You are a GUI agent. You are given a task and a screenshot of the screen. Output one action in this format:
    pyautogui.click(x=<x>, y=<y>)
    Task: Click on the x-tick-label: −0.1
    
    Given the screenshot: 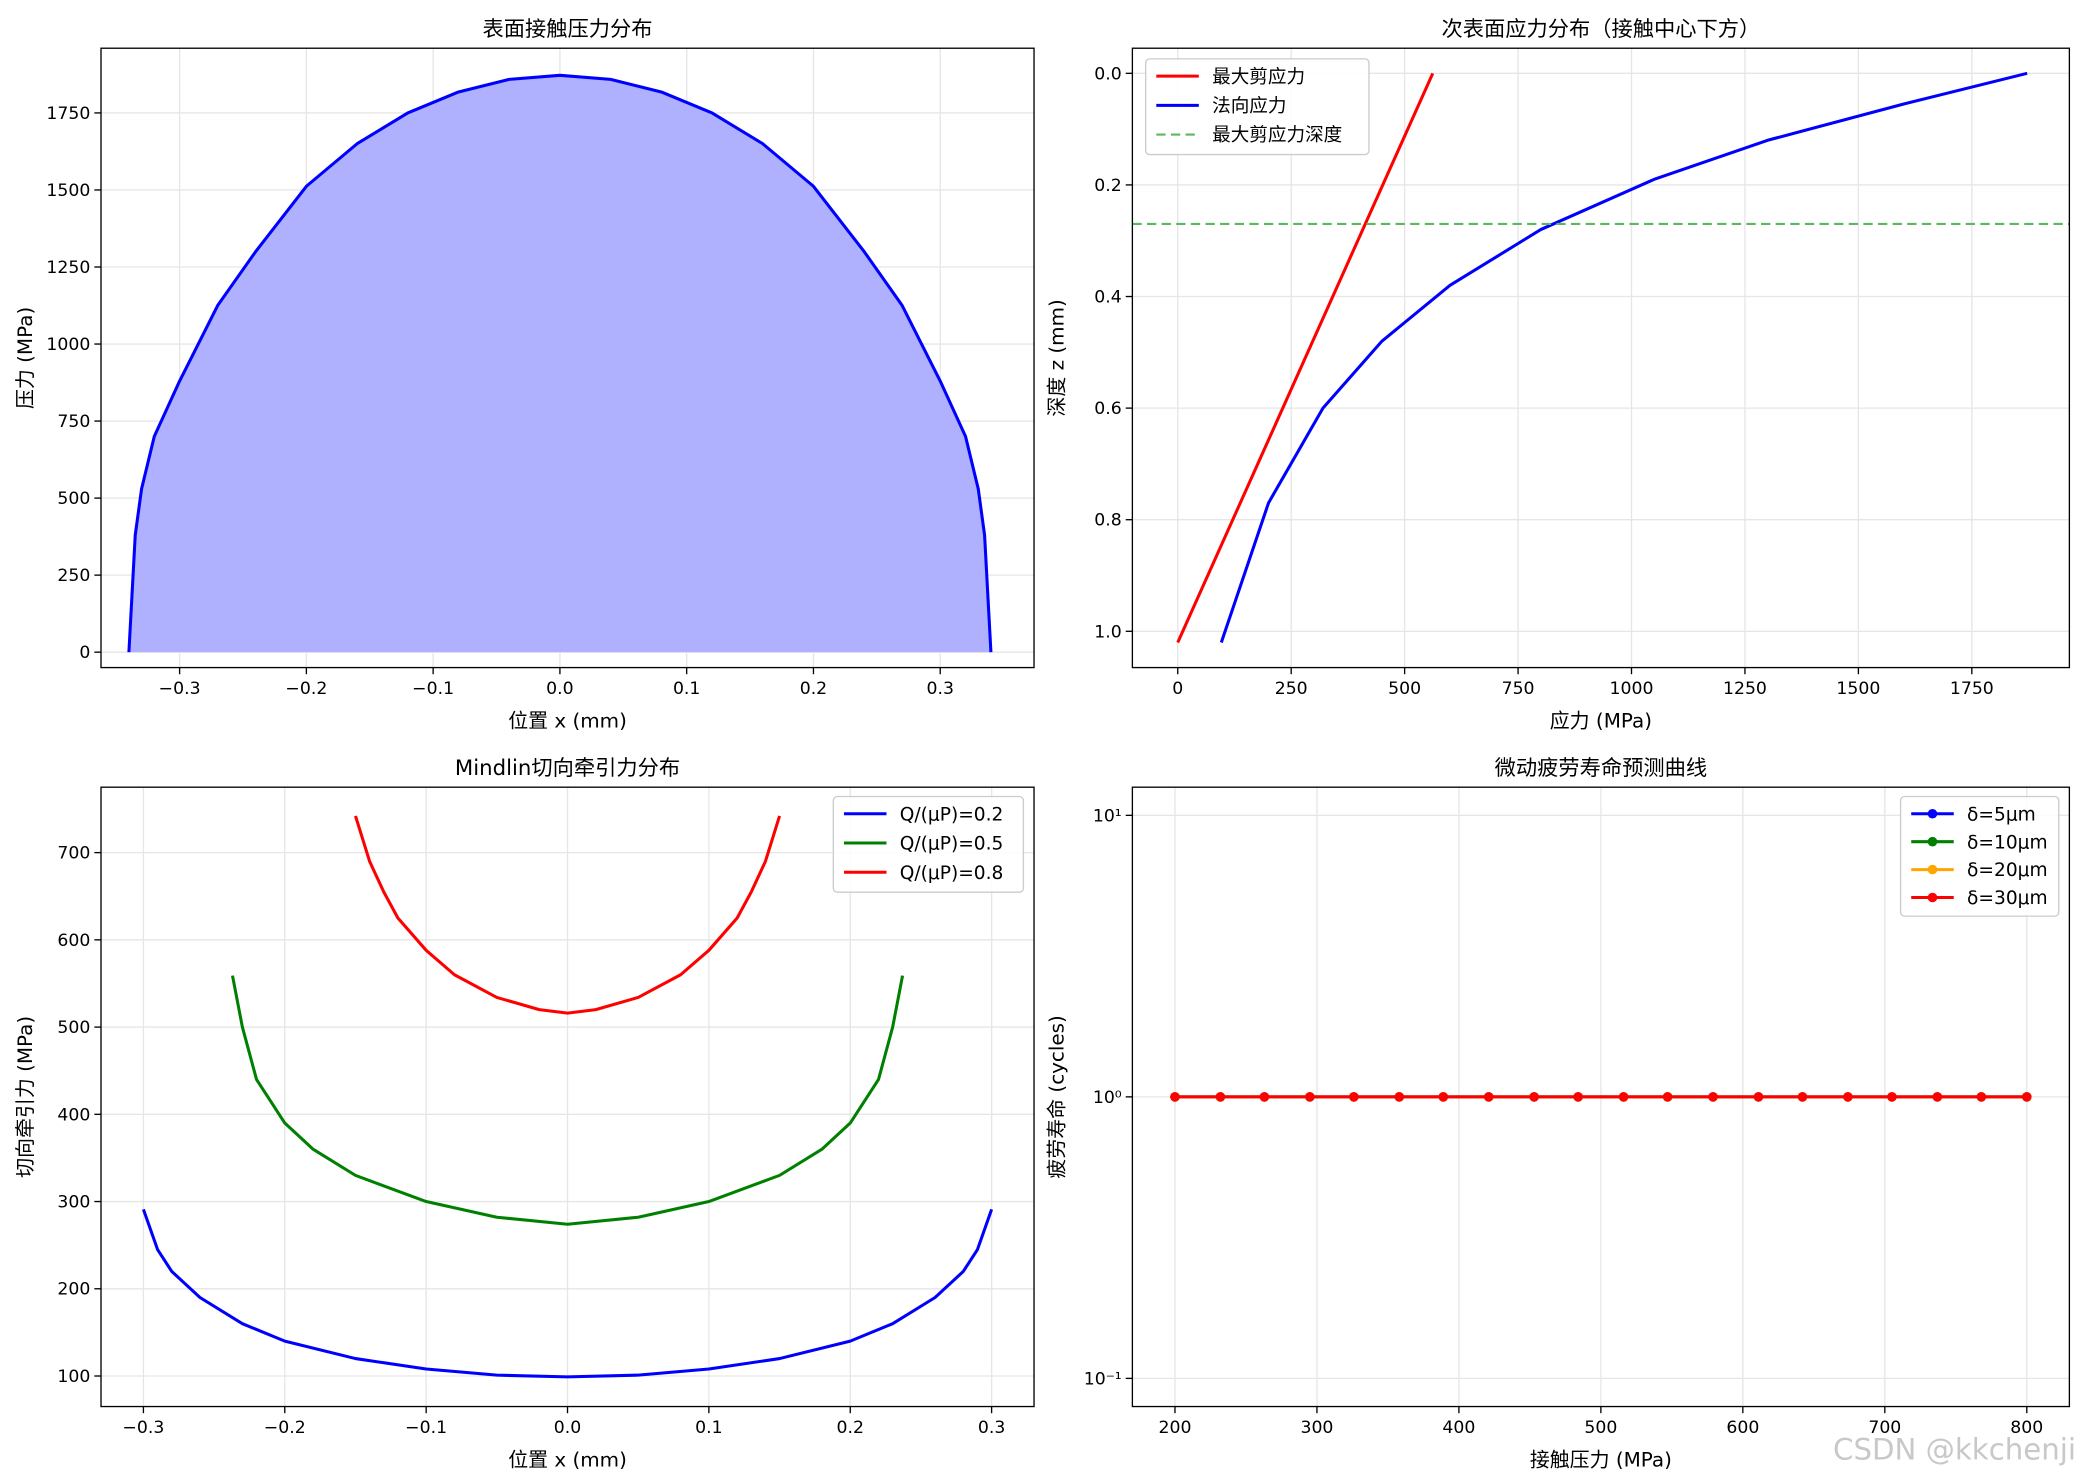 What is the action you would take?
    pyautogui.click(x=433, y=689)
    